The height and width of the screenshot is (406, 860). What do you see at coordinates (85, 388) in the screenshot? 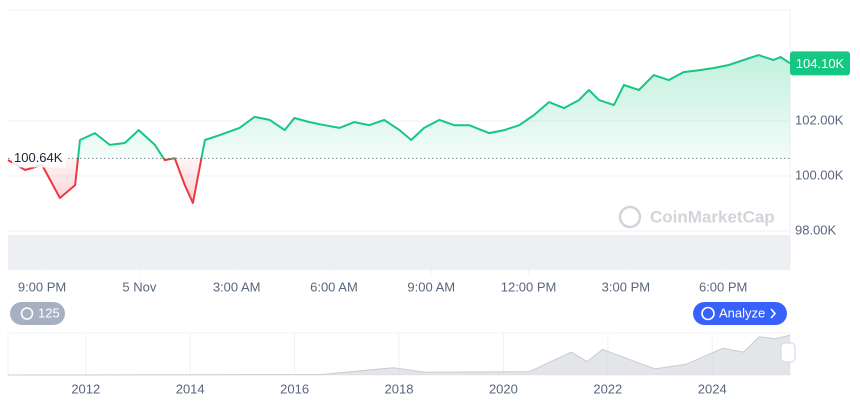
I see `overview-x-label: 2012` at bounding box center [85, 388].